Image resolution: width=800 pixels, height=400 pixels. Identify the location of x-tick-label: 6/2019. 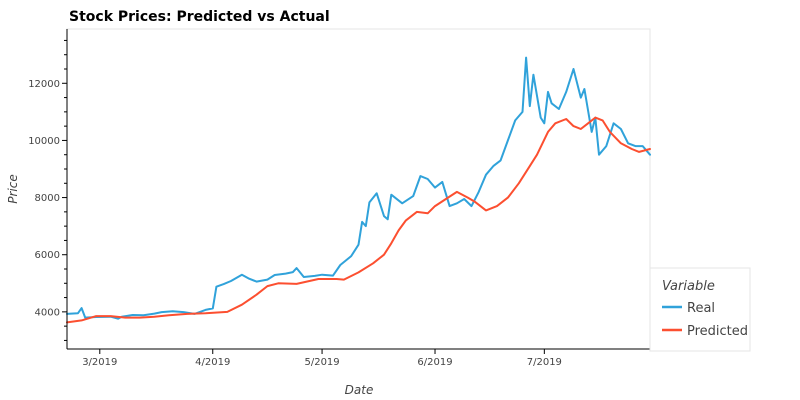
(434, 362).